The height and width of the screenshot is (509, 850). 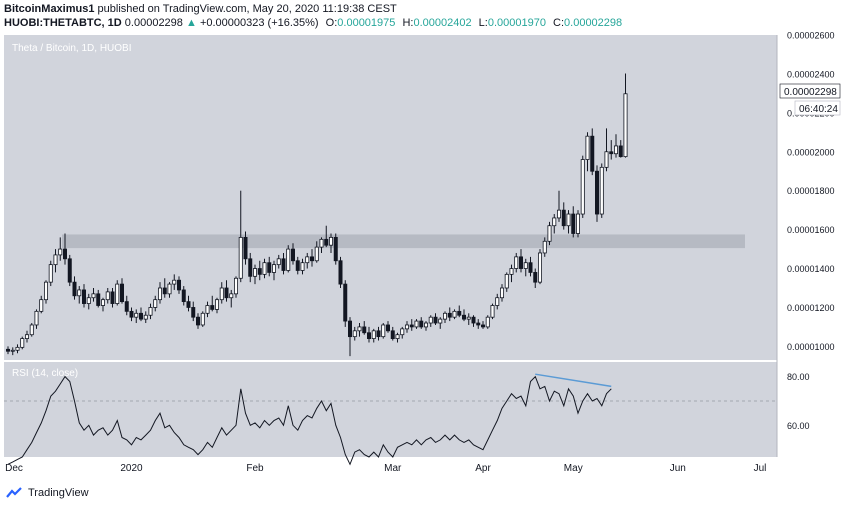 I want to click on time-axis-label: Feb, so click(x=255, y=468).